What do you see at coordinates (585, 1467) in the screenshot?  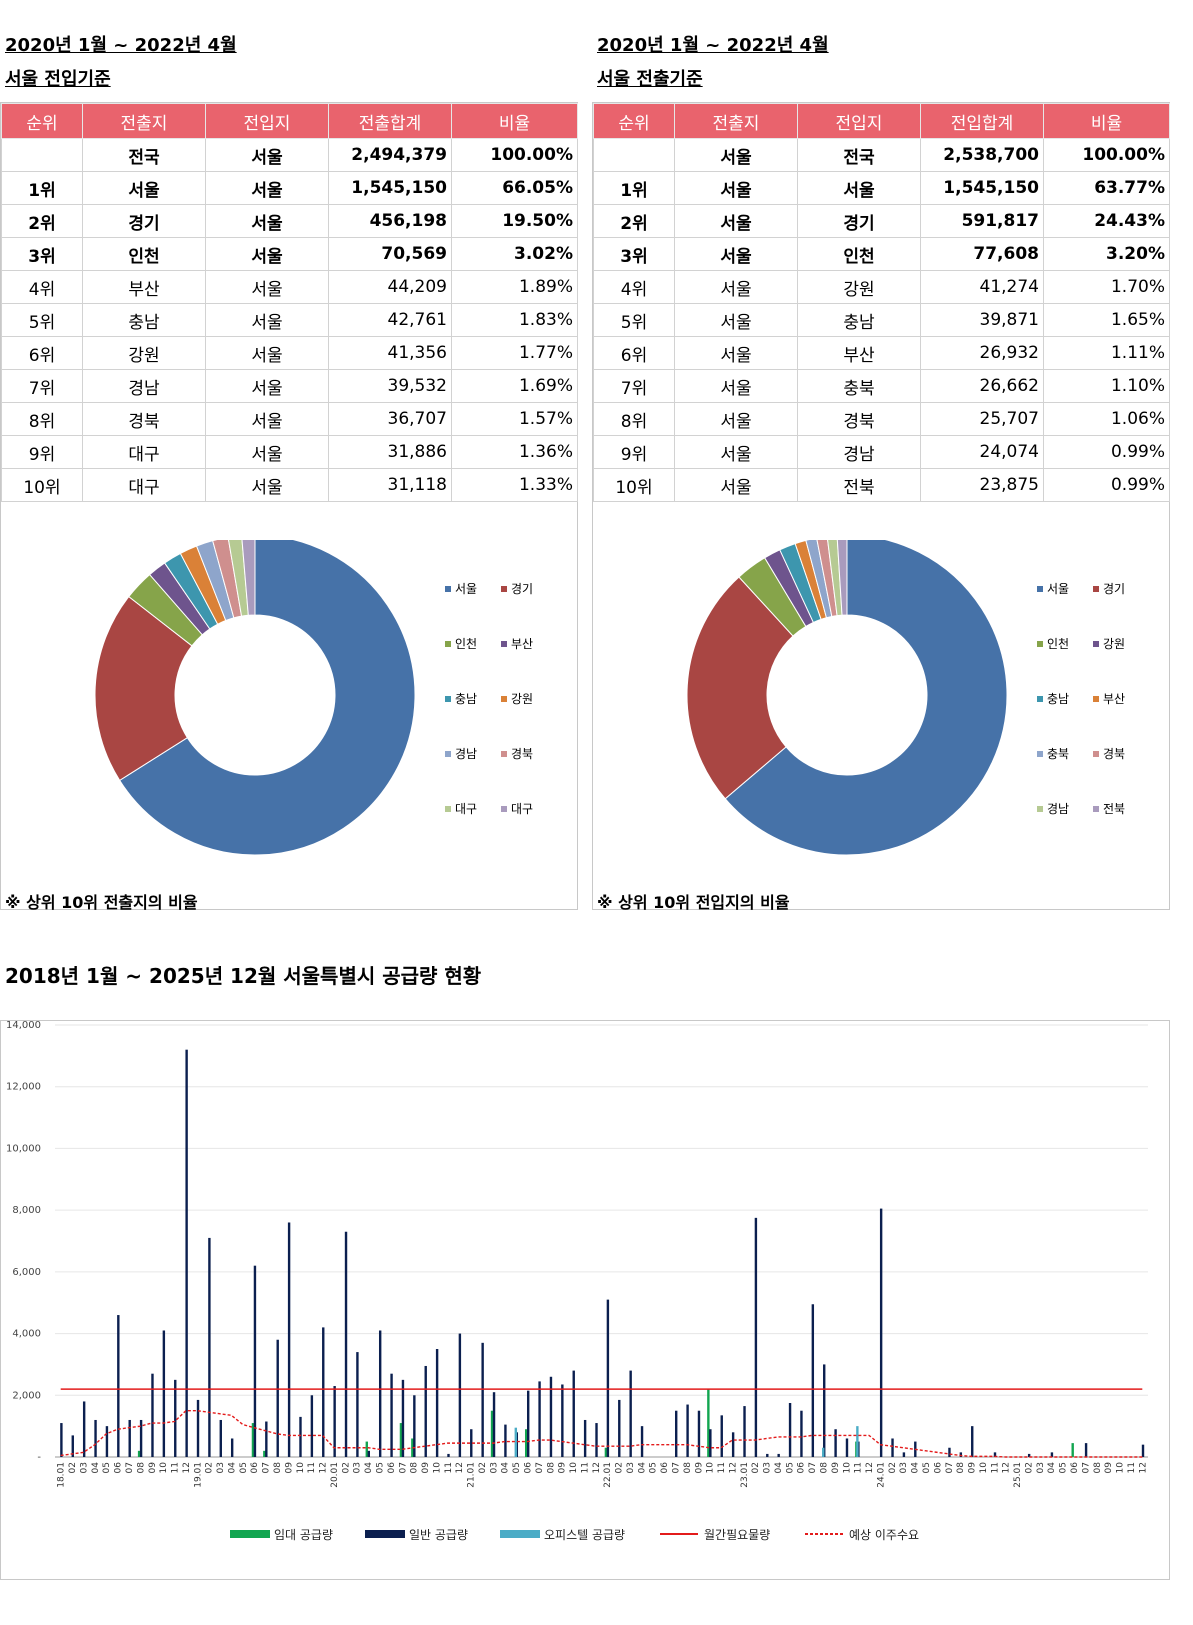 I see `x-tick-label: 11` at bounding box center [585, 1467].